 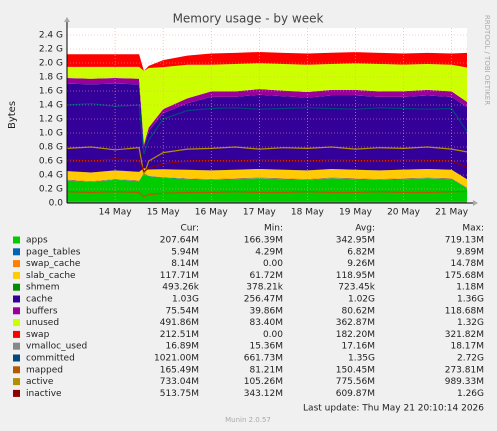 What do you see at coordinates (51, 106) in the screenshot?
I see `y-tick-label: 1.4 G` at bounding box center [51, 106].